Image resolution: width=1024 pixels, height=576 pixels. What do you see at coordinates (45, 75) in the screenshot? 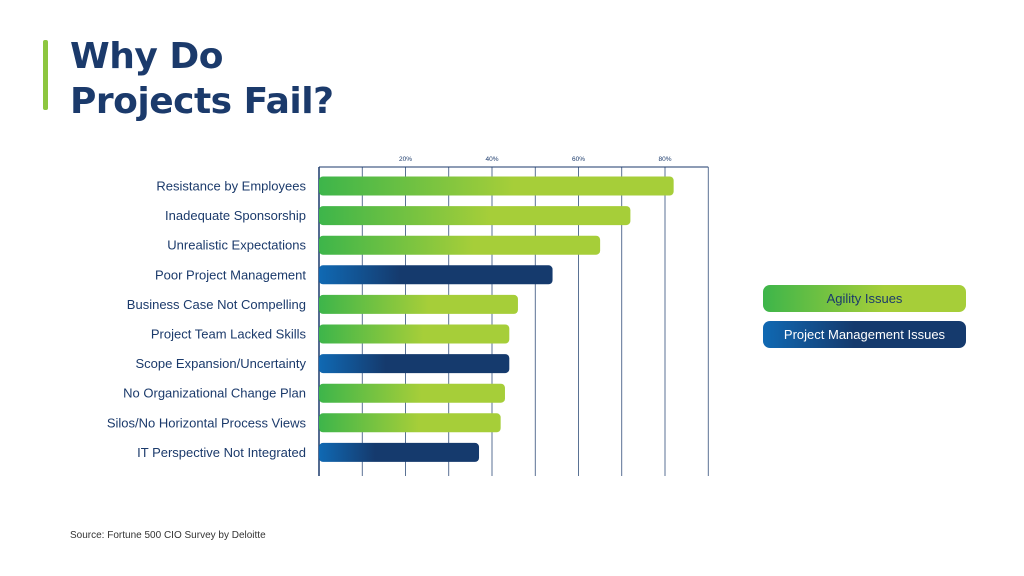
I see `title-accent-bar` at bounding box center [45, 75].